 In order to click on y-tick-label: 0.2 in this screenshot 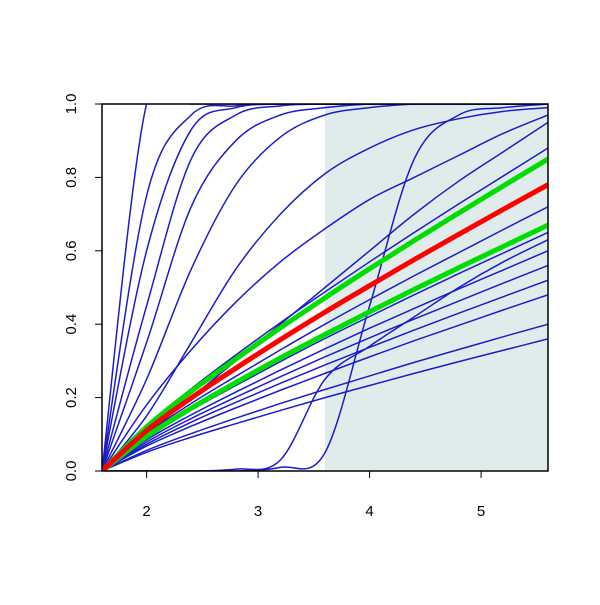, I will do `click(71, 397)`.